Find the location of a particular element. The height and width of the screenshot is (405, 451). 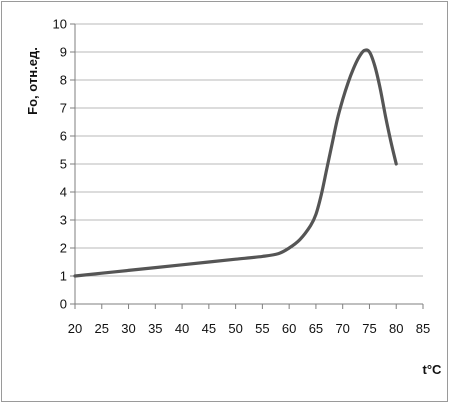

x-tick-label: 55 is located at coordinates (262, 328).